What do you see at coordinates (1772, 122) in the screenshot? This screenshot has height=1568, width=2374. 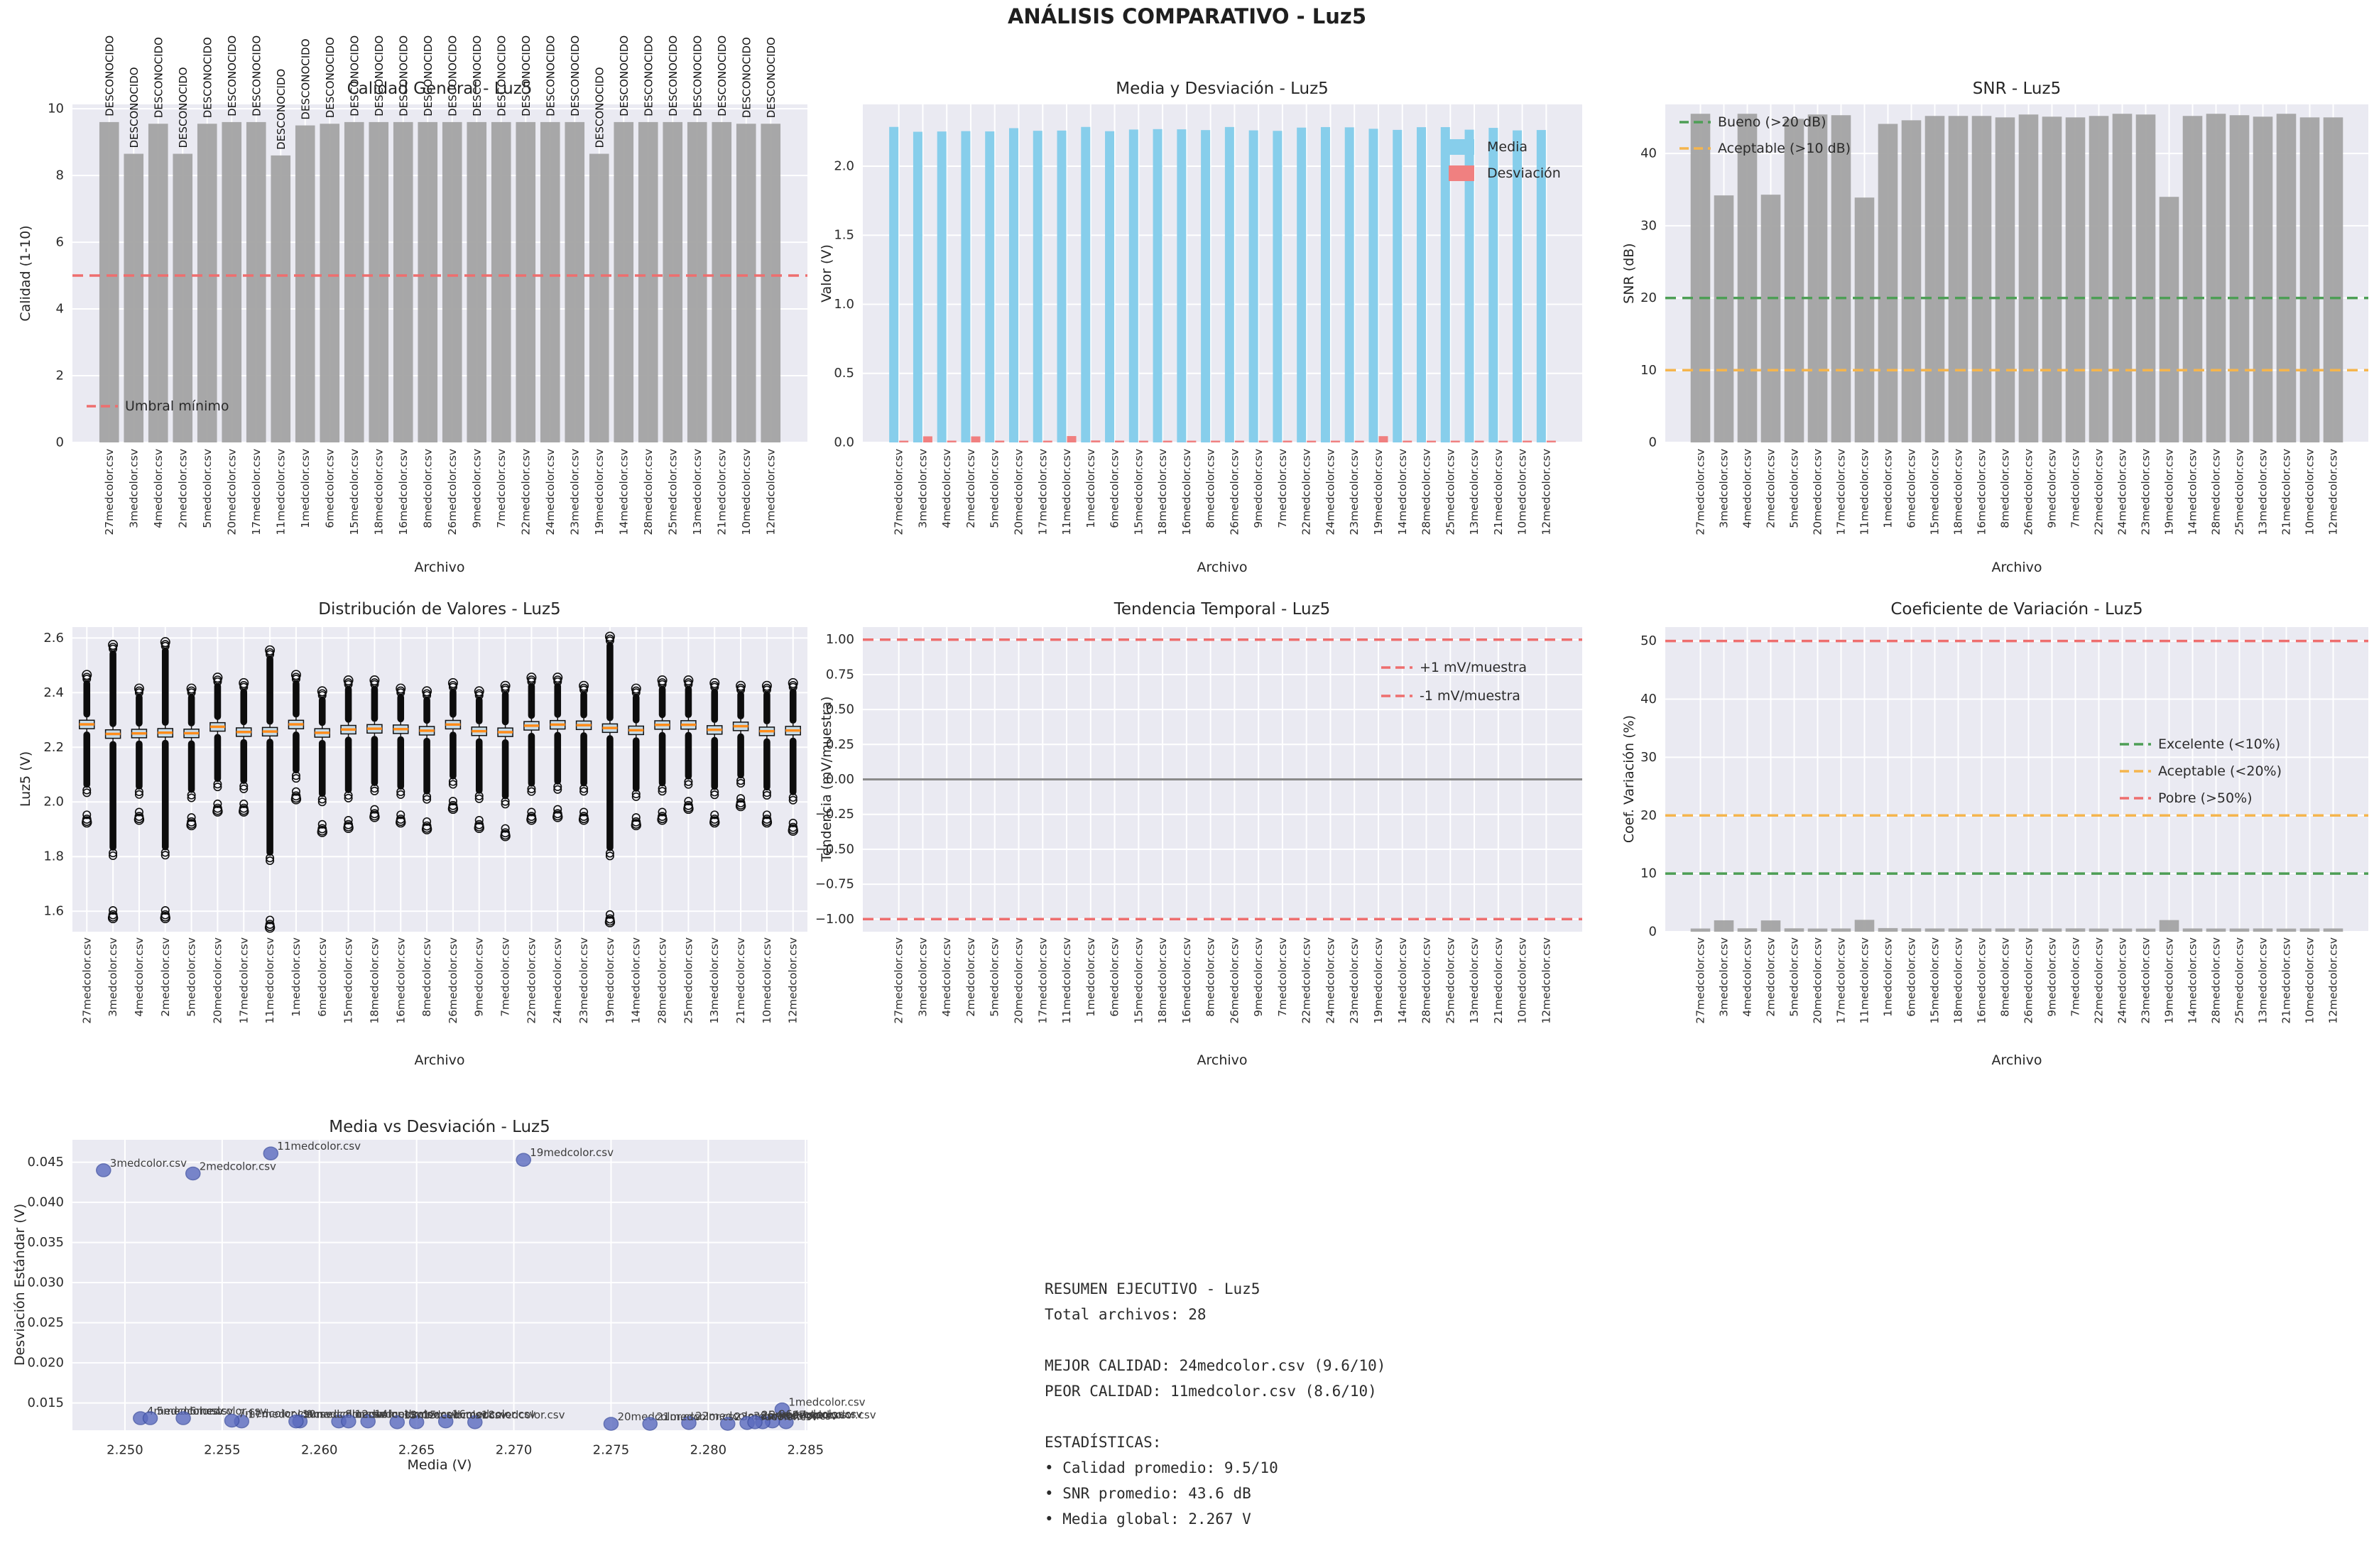 I see `svg-text: Bueno (>20 dB)` at bounding box center [1772, 122].